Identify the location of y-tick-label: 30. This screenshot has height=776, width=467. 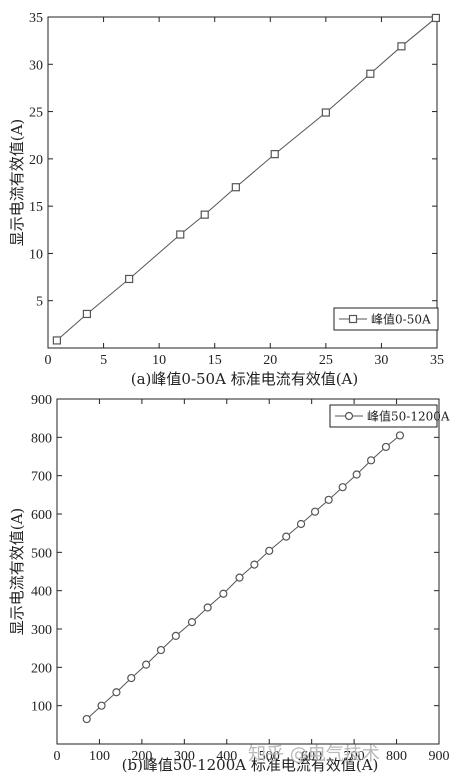
(36, 65).